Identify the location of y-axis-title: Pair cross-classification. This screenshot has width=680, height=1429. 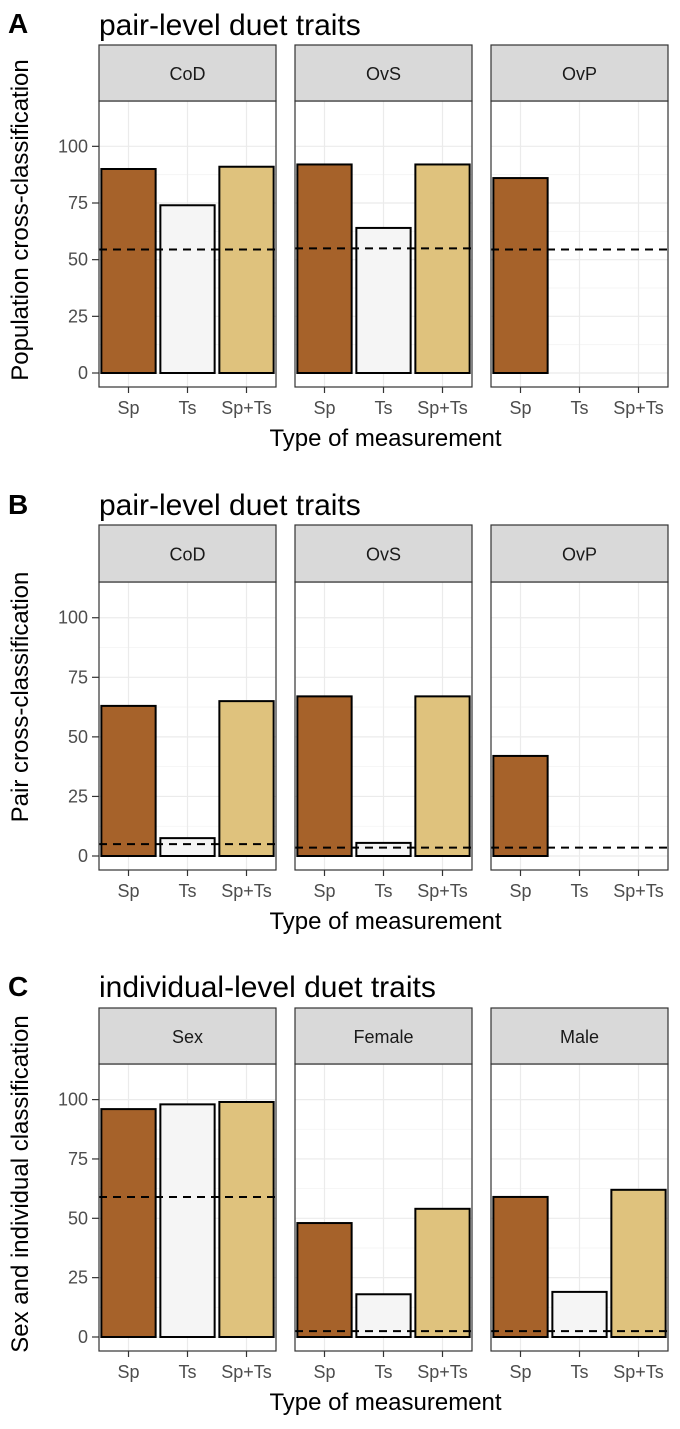
(20, 697).